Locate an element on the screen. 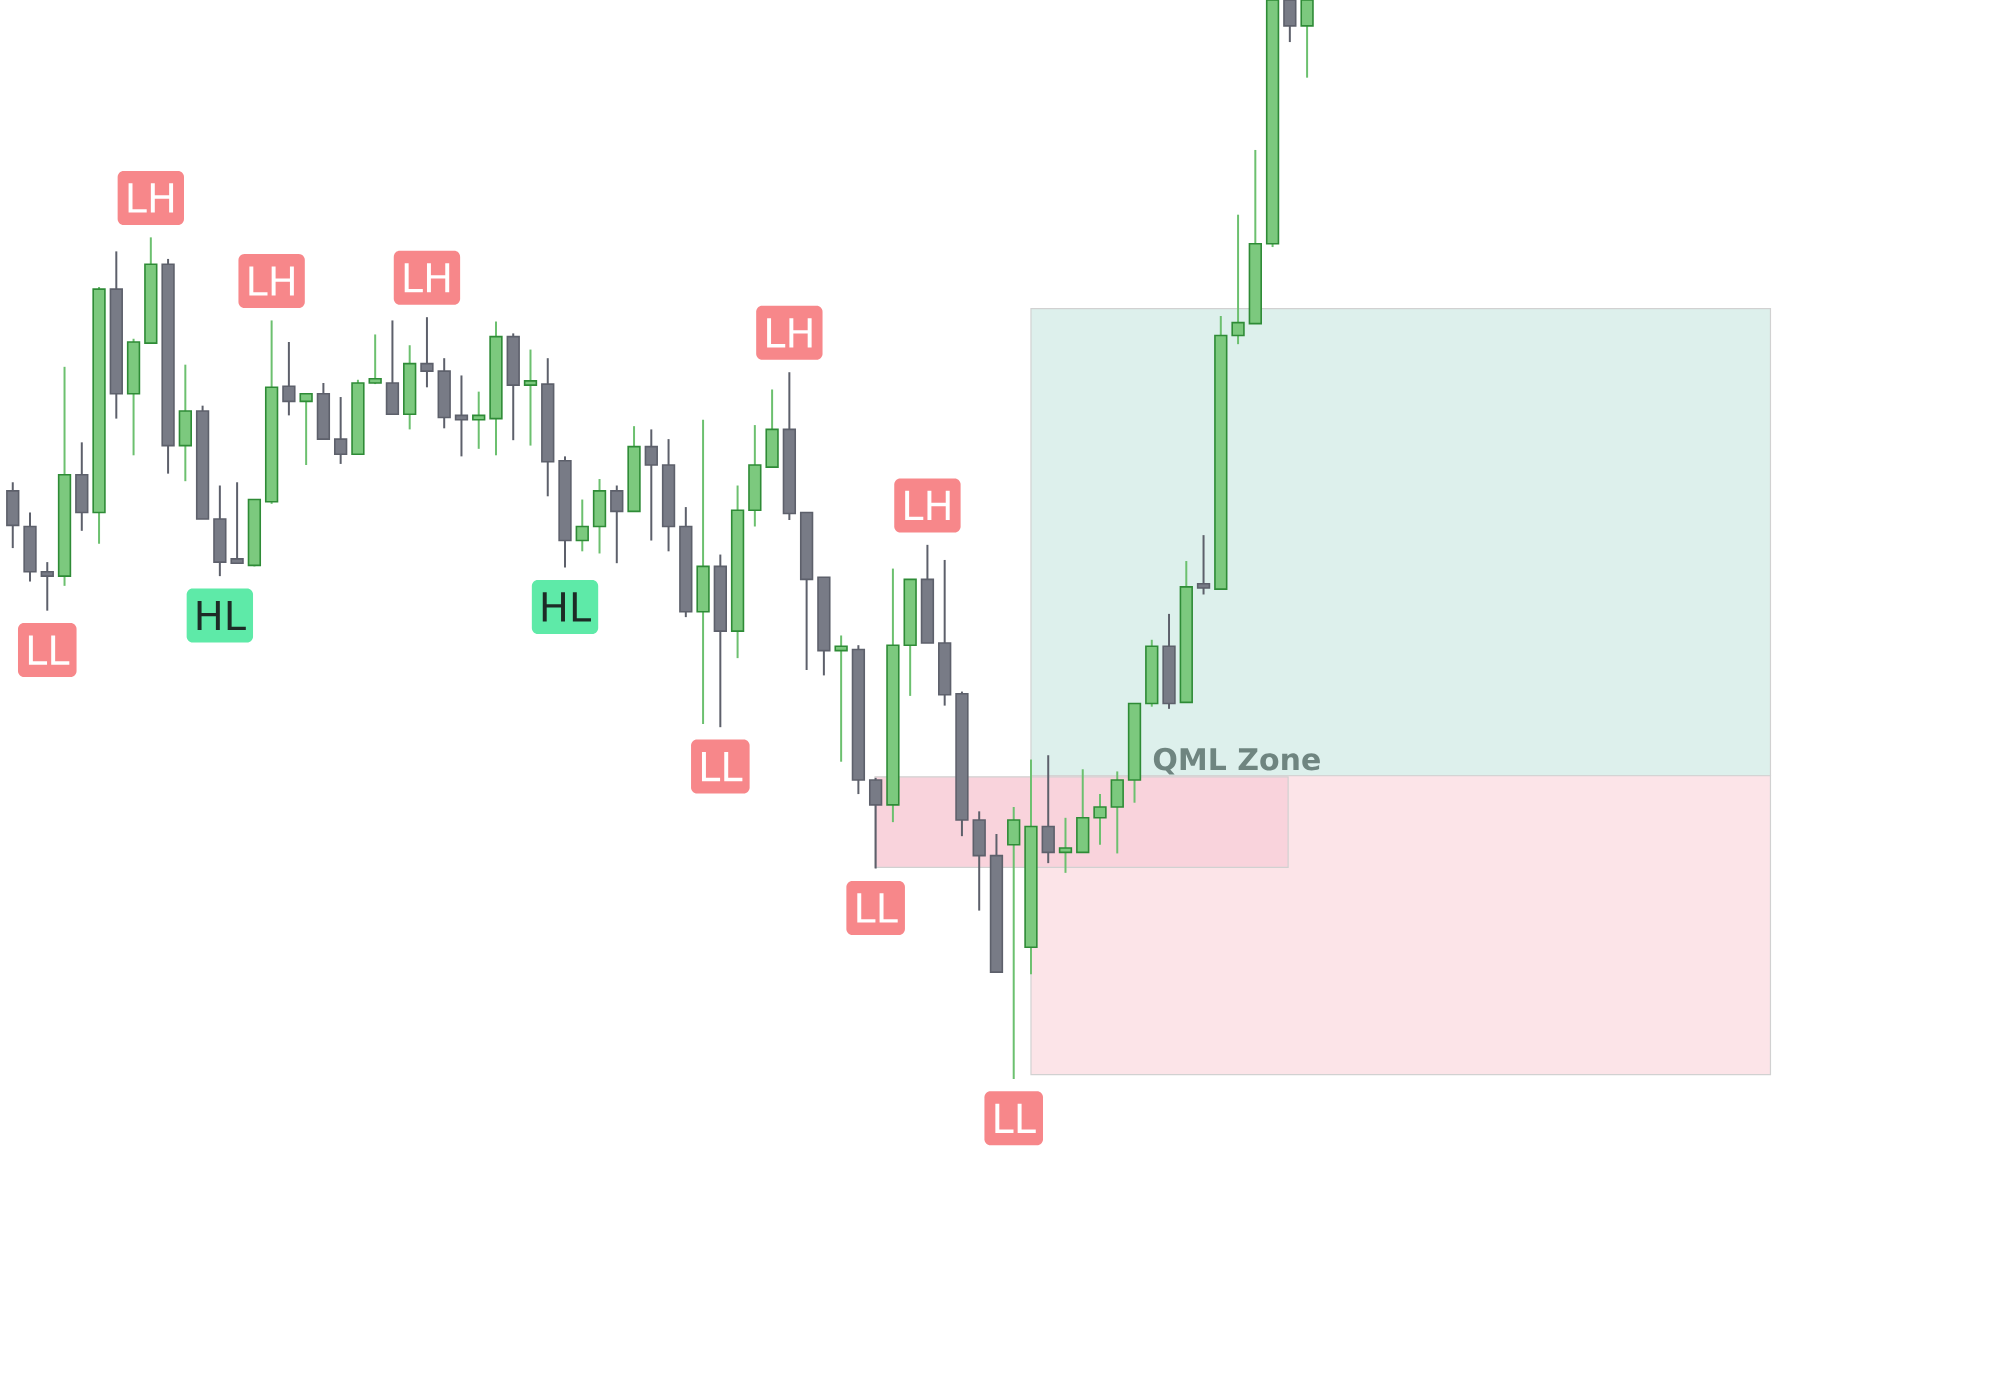 The width and height of the screenshot is (2000, 1385). band-label: QML Zone is located at coordinates (1236, 761).